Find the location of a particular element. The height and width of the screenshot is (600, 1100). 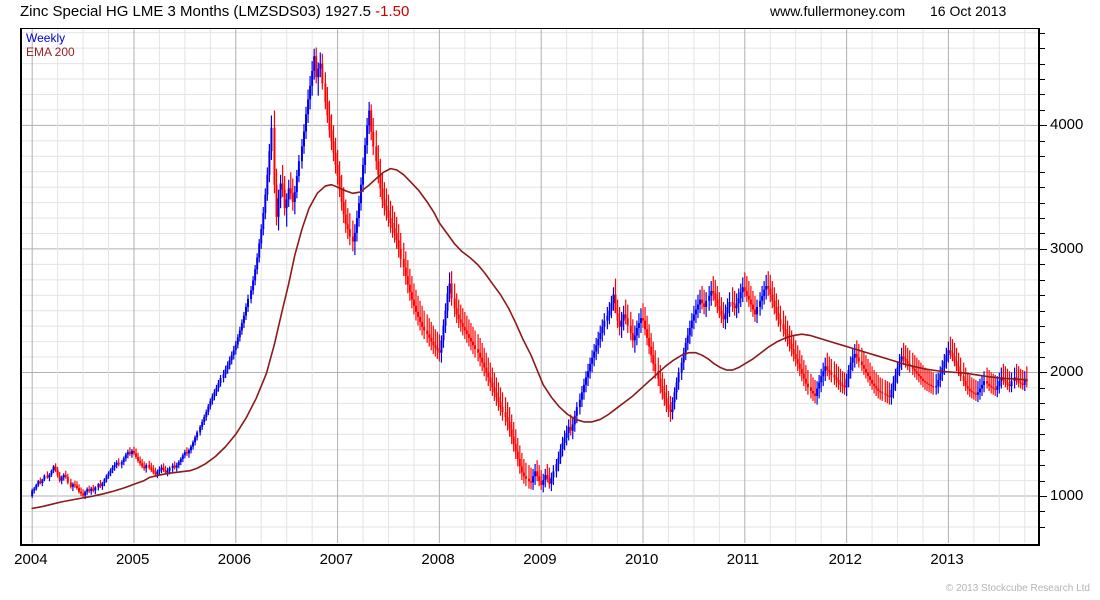

price-change: -1.50 is located at coordinates (392, 11).